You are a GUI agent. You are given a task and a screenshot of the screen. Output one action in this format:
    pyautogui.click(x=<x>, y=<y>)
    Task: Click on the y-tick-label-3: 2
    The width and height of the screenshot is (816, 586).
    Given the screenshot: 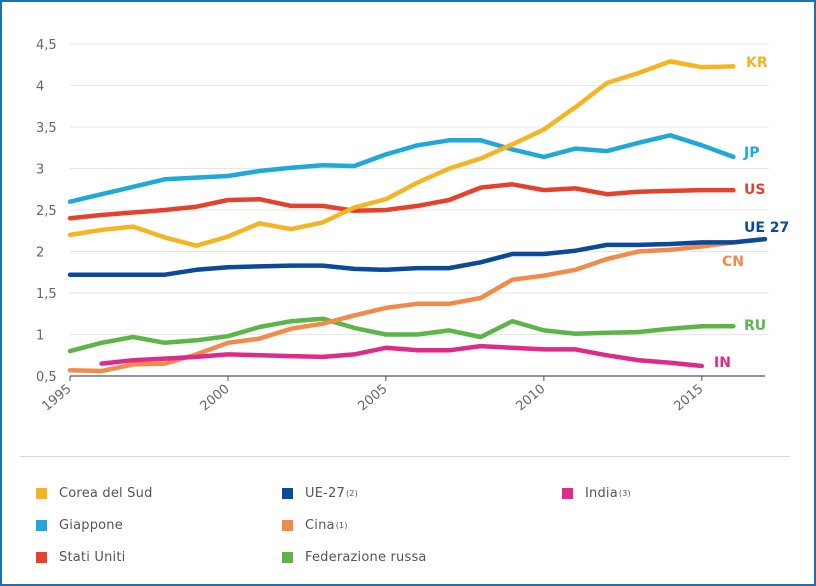 What is the action you would take?
    pyautogui.click(x=40, y=253)
    